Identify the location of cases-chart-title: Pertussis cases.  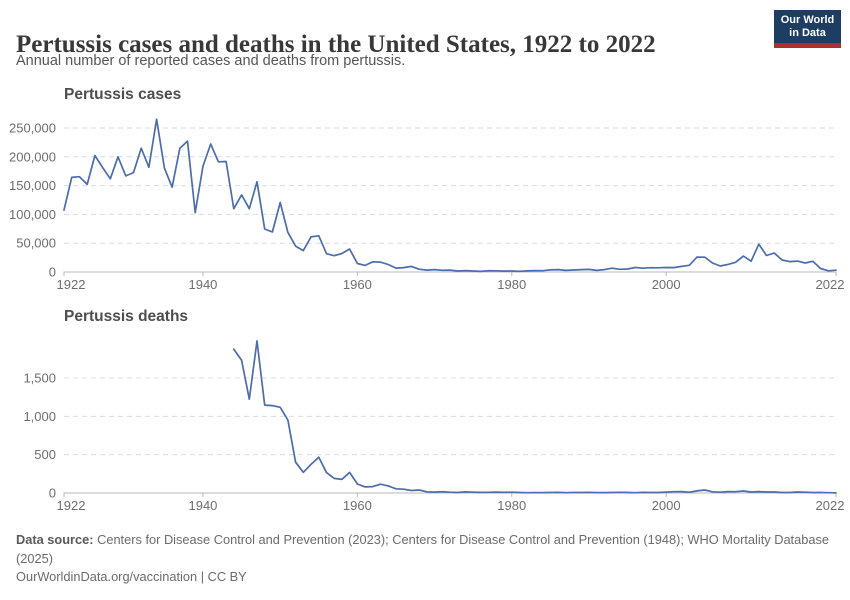
(123, 94).